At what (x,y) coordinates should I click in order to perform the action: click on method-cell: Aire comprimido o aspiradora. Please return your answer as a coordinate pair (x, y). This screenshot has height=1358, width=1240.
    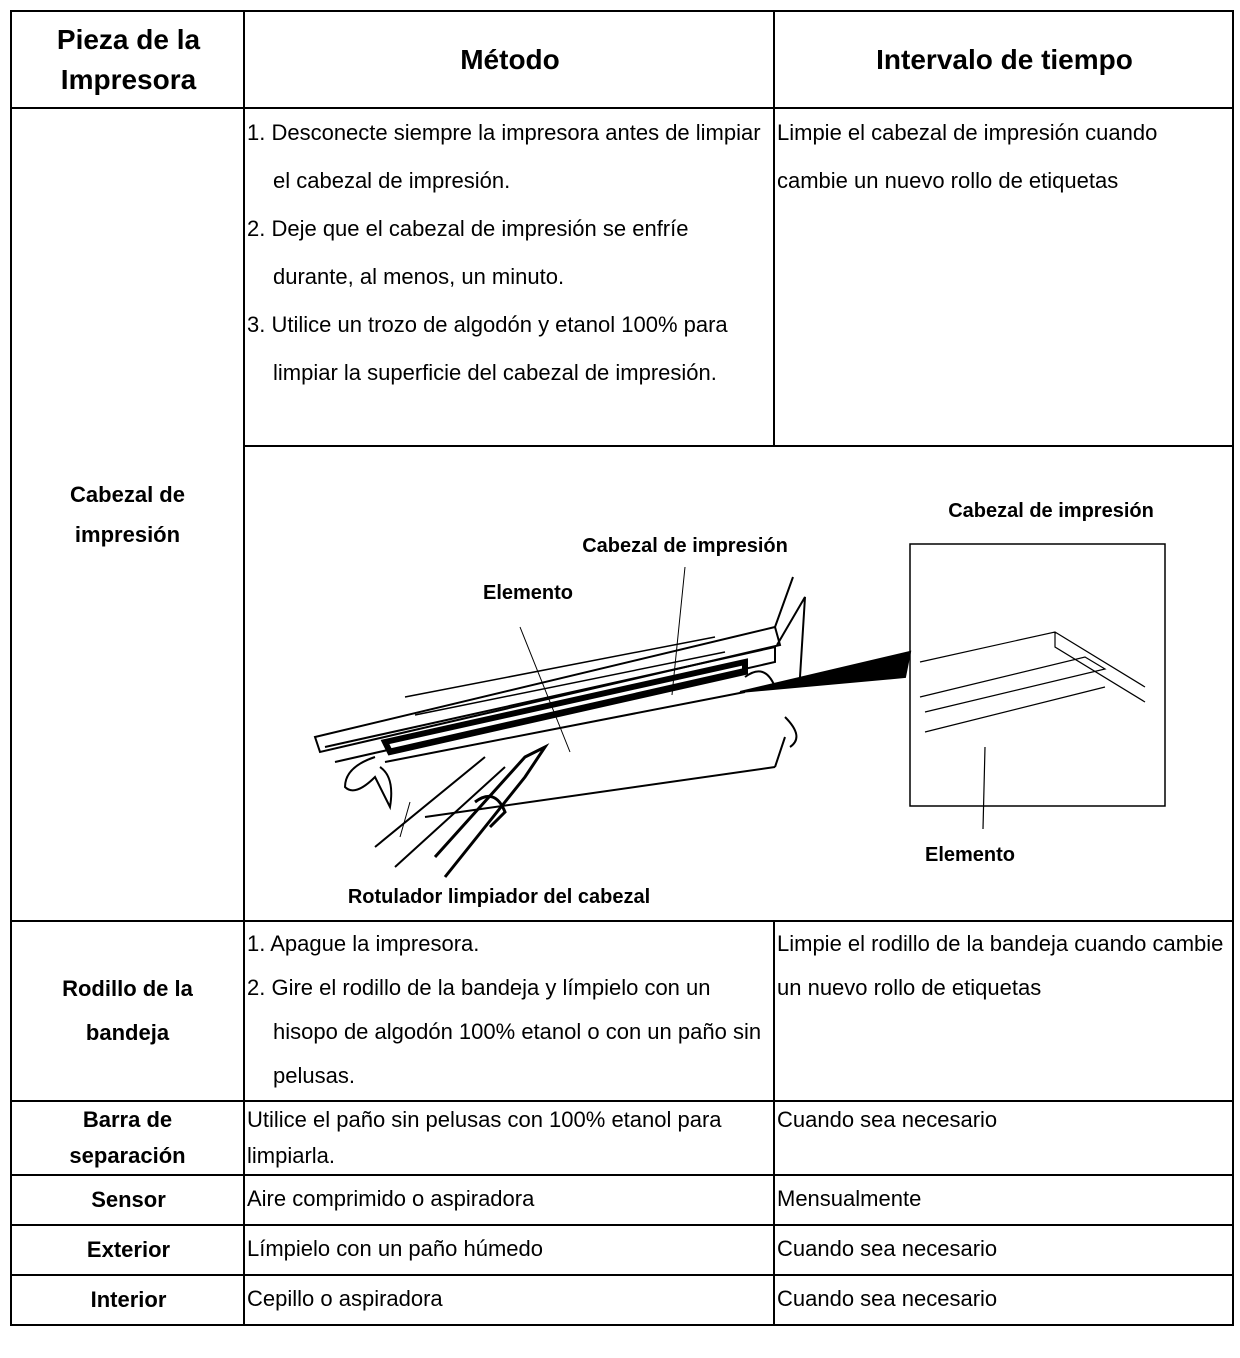
    Looking at the image, I should click on (509, 1200).